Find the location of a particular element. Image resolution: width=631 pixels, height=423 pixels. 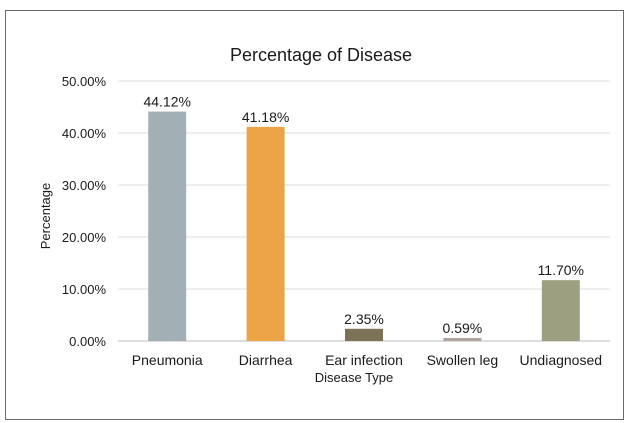

y-tick-label: 30.00% is located at coordinates (84, 185).